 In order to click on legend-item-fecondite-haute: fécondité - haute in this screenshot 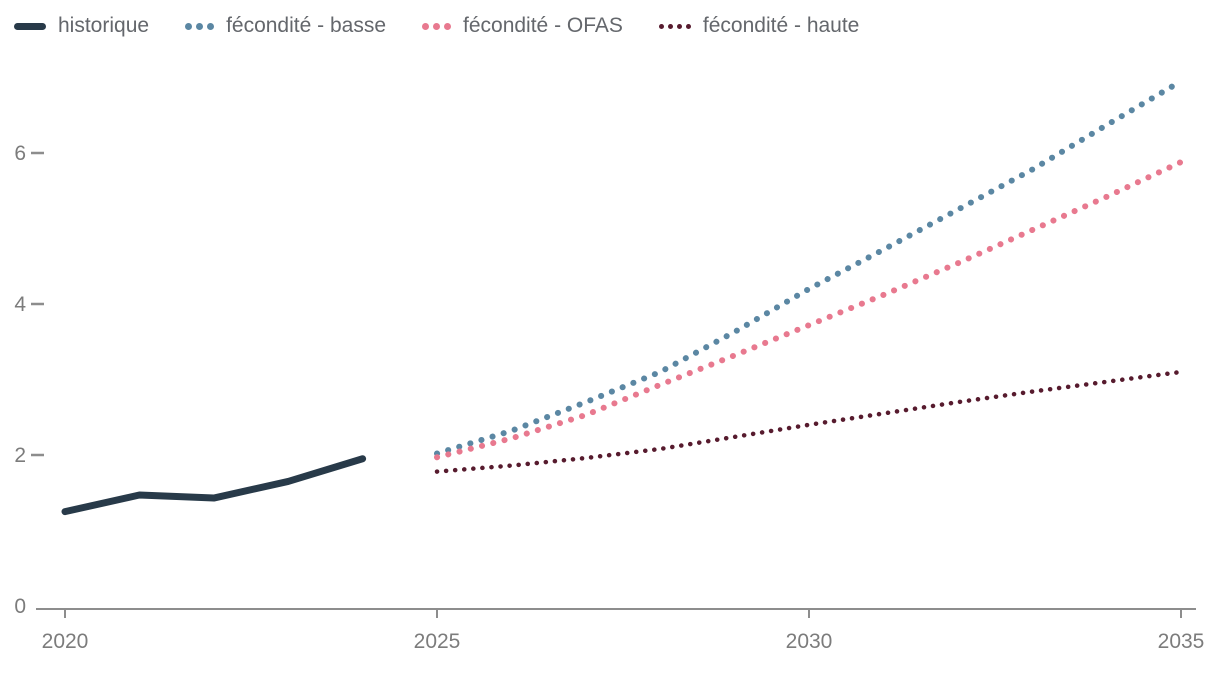, I will do `click(759, 26)`.